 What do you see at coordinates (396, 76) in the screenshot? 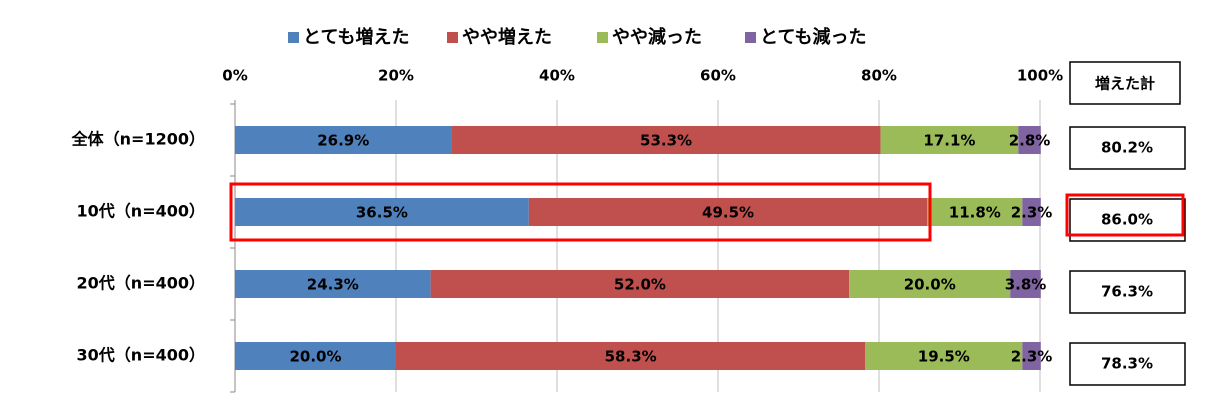
I see `x-tick-label: 20%` at bounding box center [396, 76].